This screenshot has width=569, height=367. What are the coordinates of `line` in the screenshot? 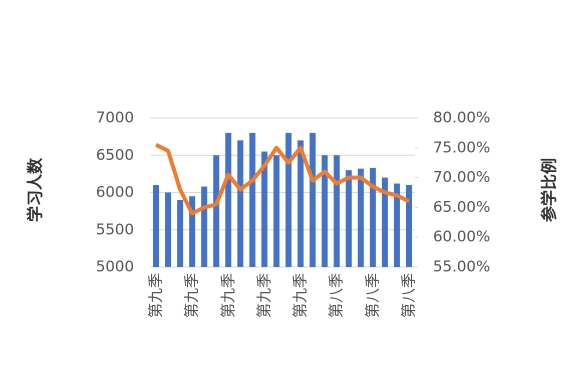 It's located at (282, 179).